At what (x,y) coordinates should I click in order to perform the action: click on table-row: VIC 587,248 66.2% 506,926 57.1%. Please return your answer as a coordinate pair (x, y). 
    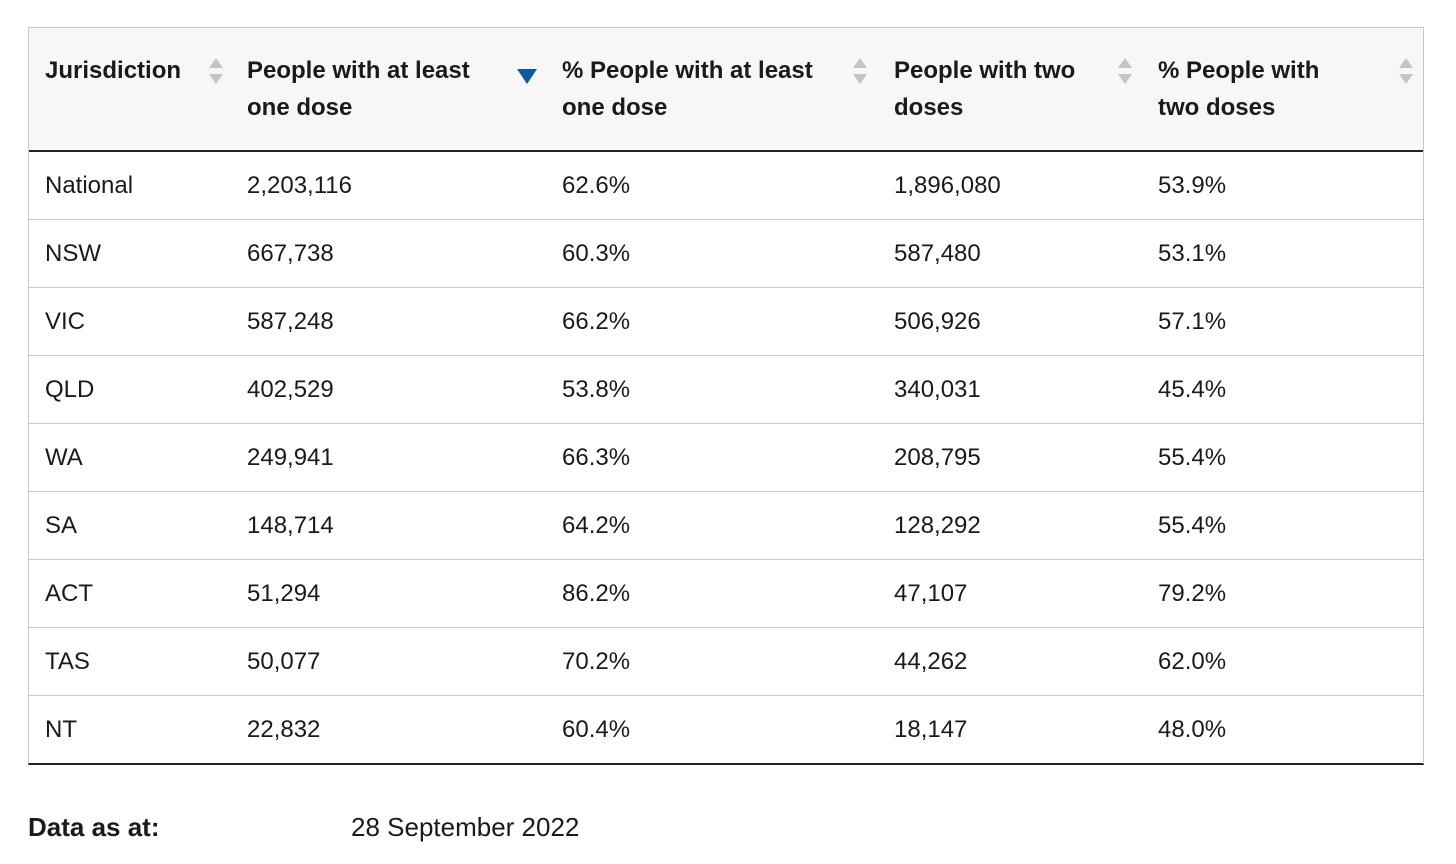
    Looking at the image, I should click on (726, 321).